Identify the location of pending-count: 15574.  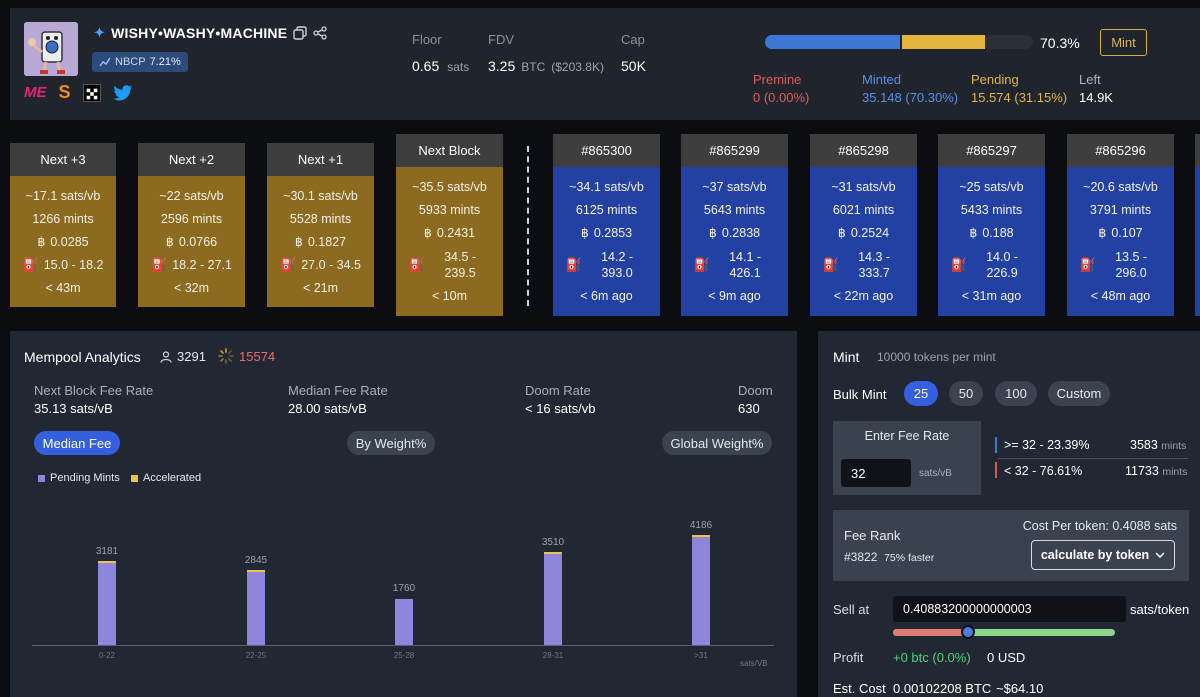
(246, 356).